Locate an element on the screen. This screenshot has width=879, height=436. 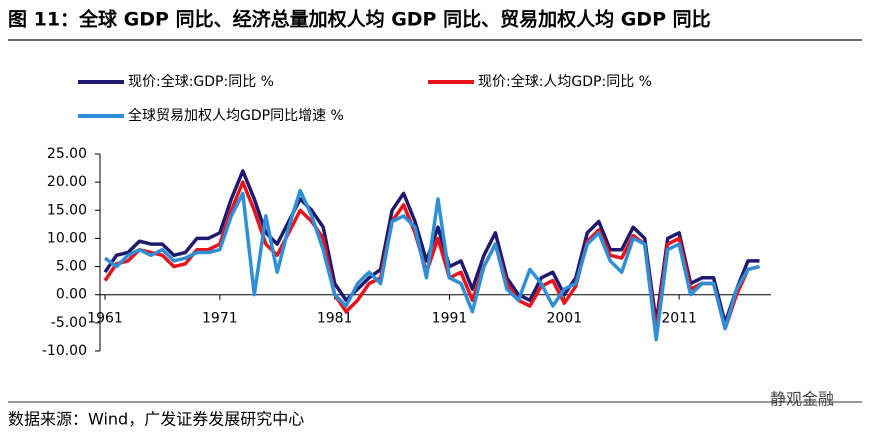
x-tick-label: 1981 is located at coordinates (335, 319).